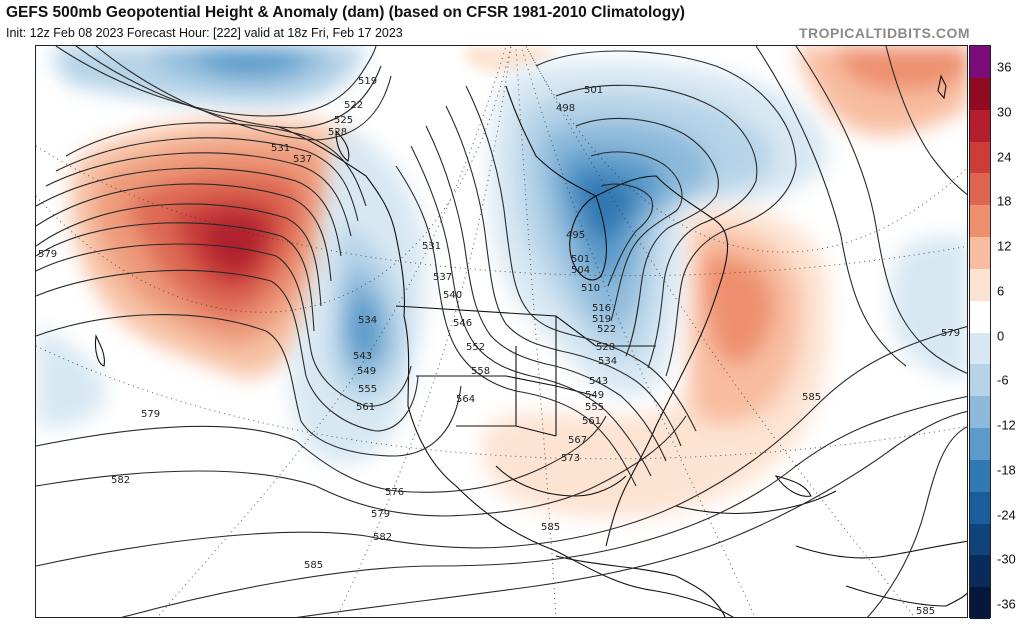 The width and height of the screenshot is (1024, 638). What do you see at coordinates (1004, 156) in the screenshot?
I see `colorbar-tick-label: 24` at bounding box center [1004, 156].